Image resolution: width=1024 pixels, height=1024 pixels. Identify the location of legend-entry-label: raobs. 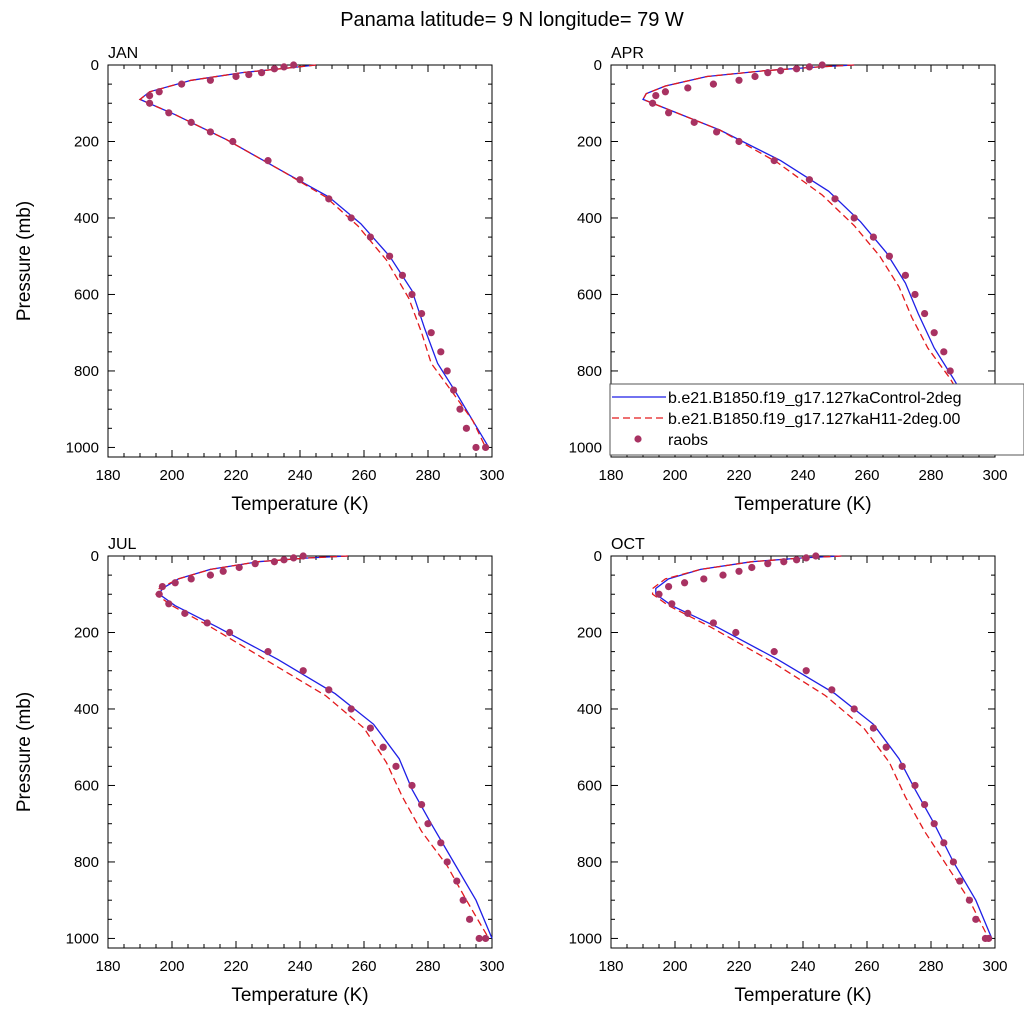
(688, 440).